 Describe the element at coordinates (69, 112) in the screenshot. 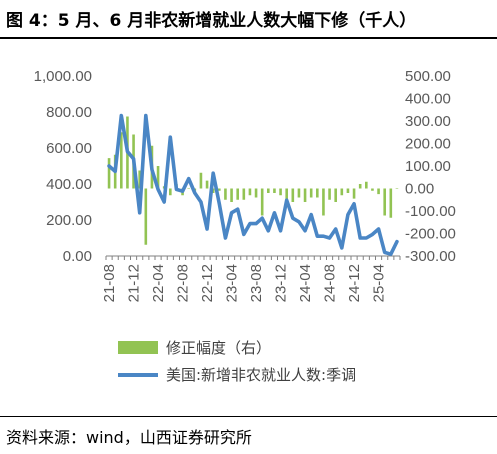

I see `y-left-tick-label: 800.00` at that location.